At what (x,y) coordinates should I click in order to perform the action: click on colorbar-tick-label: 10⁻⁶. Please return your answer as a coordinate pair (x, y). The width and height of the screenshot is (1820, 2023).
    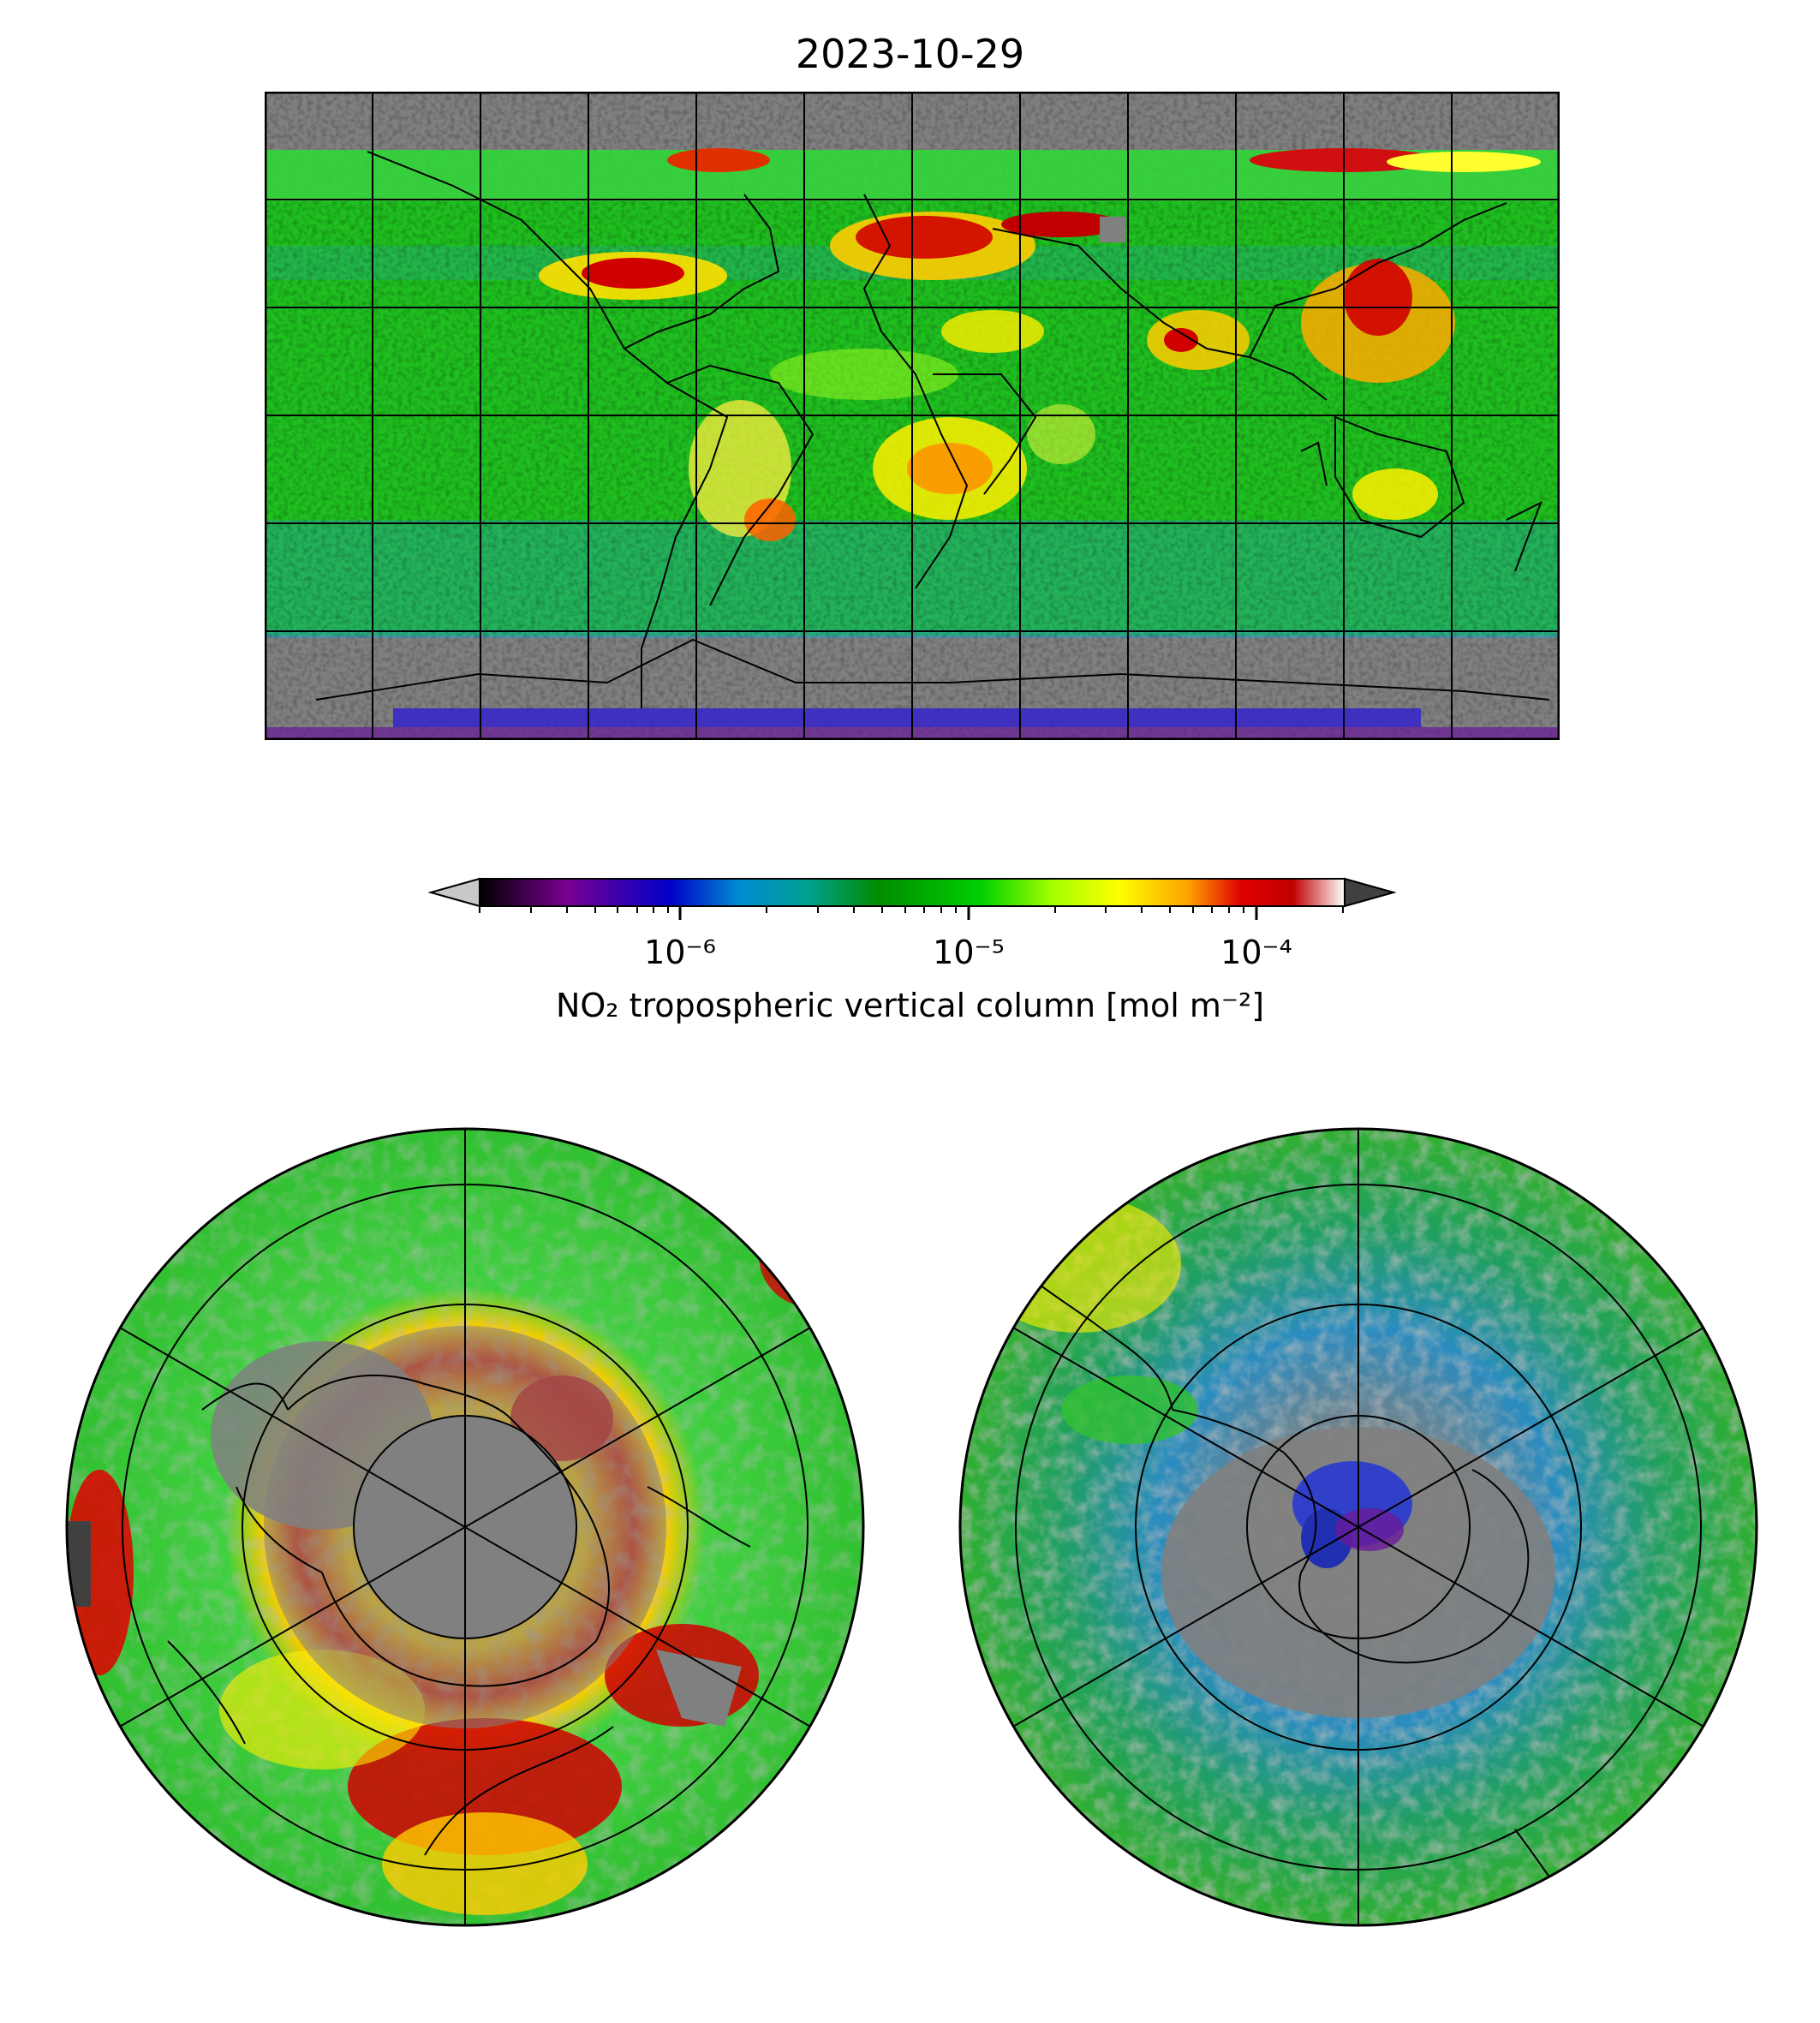
    Looking at the image, I should click on (680, 953).